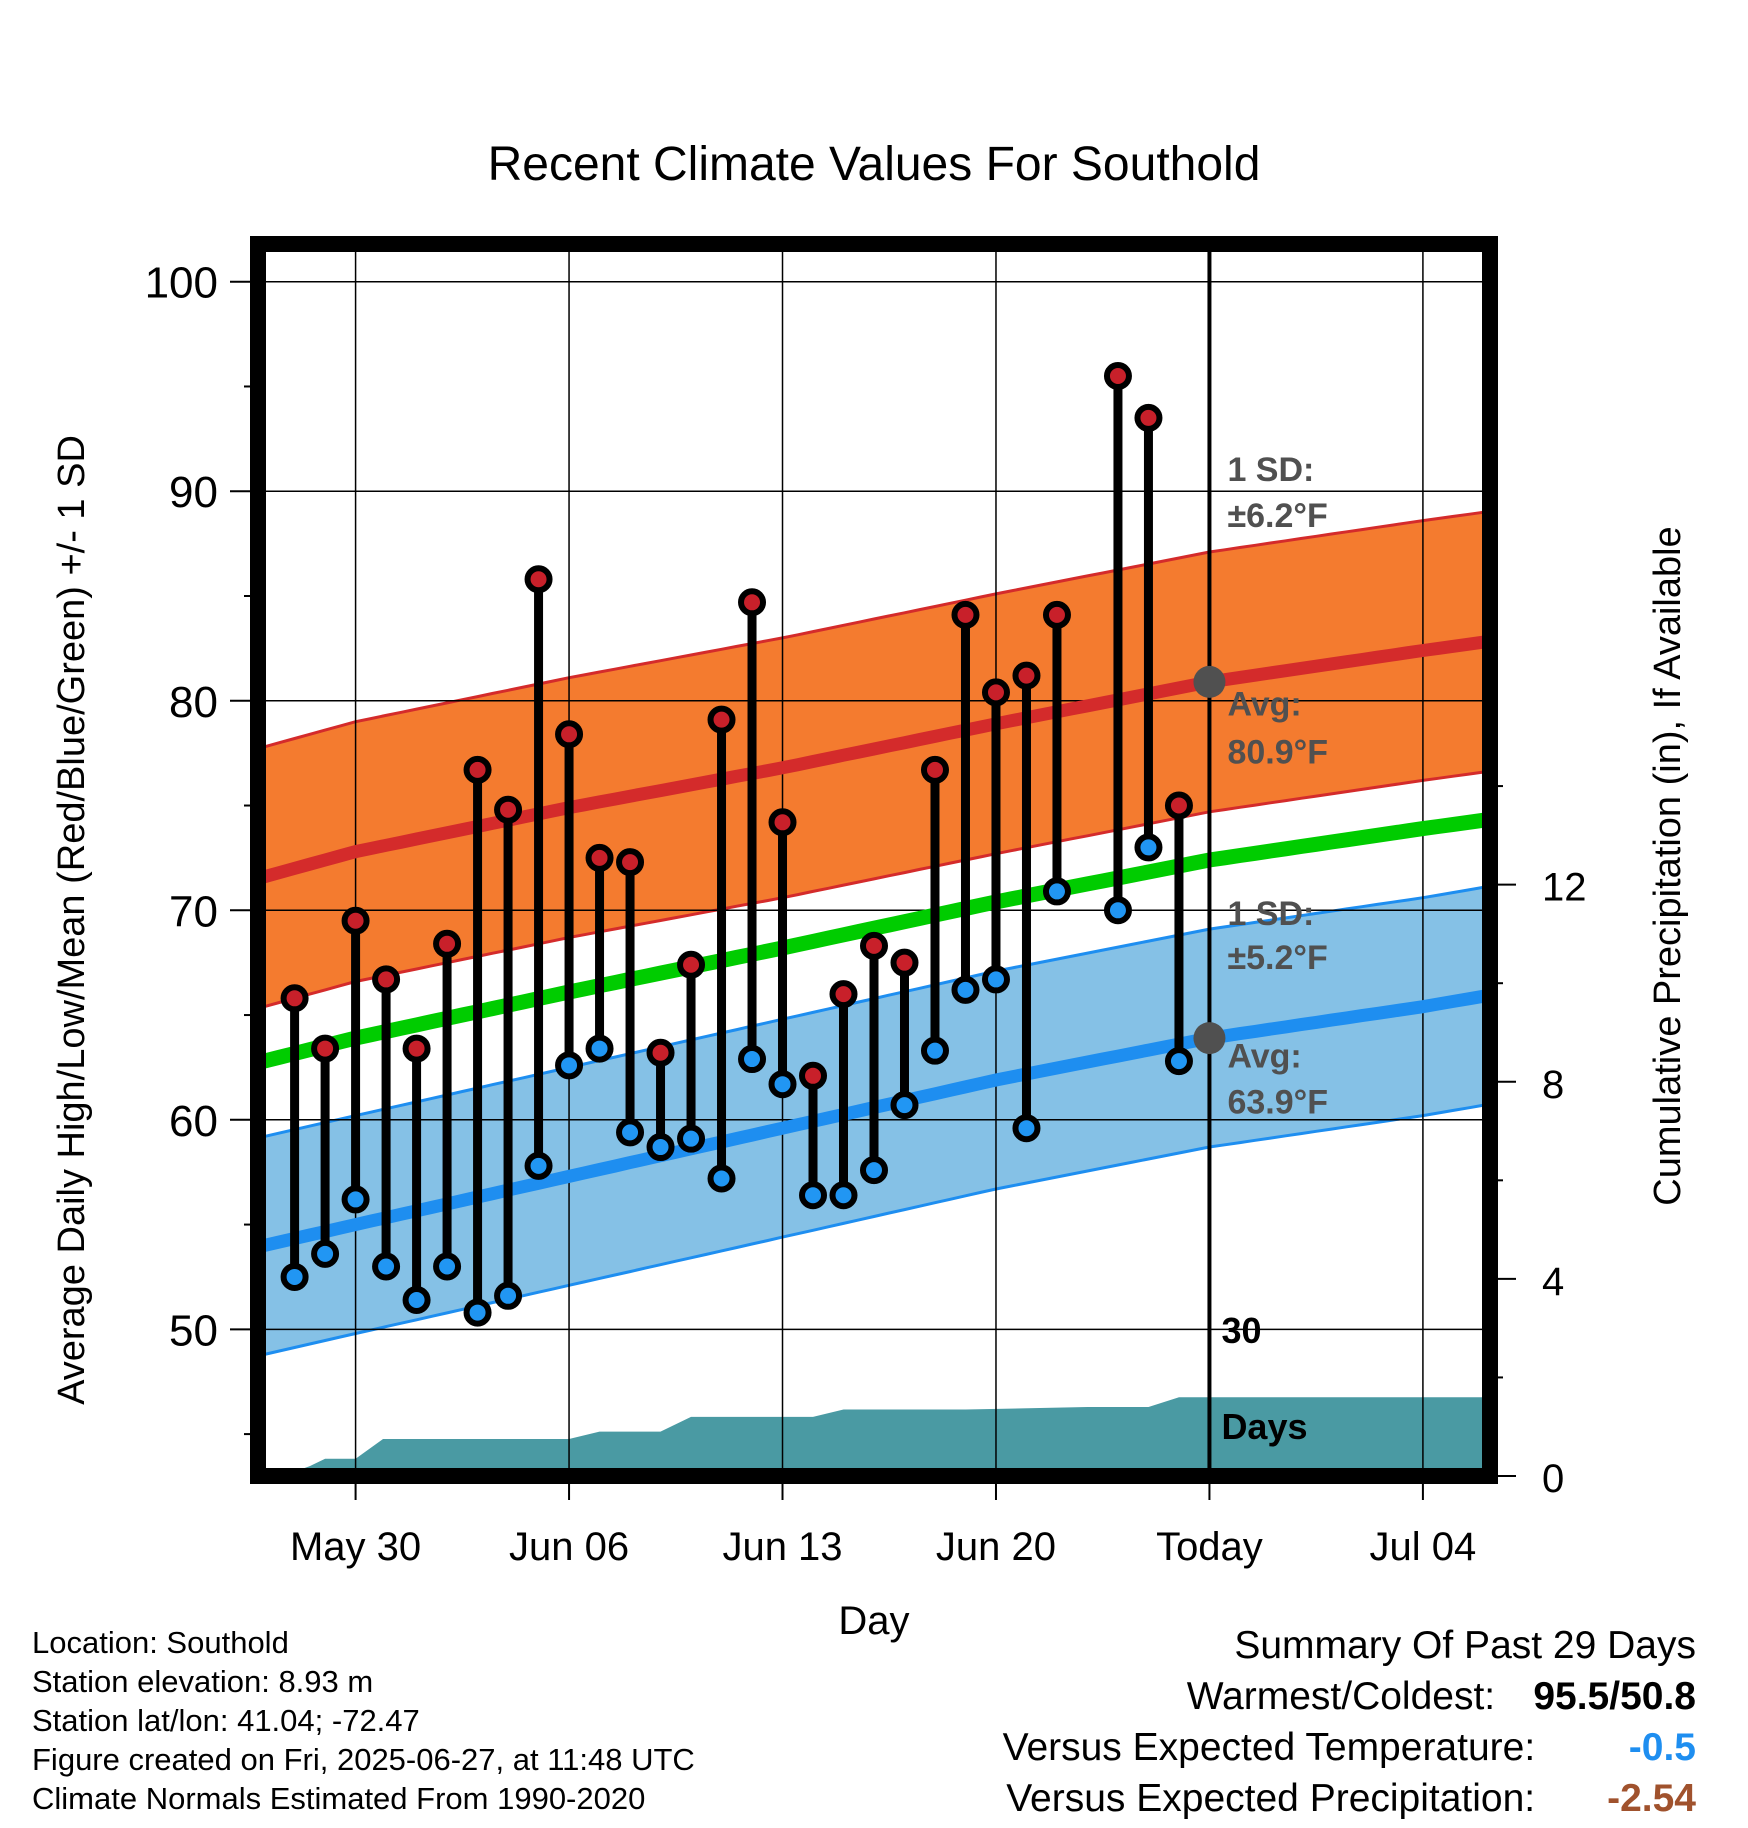 The height and width of the screenshot is (1828, 1748). I want to click on warm-cold-value: 95.5/50.8, so click(1601, 1696).